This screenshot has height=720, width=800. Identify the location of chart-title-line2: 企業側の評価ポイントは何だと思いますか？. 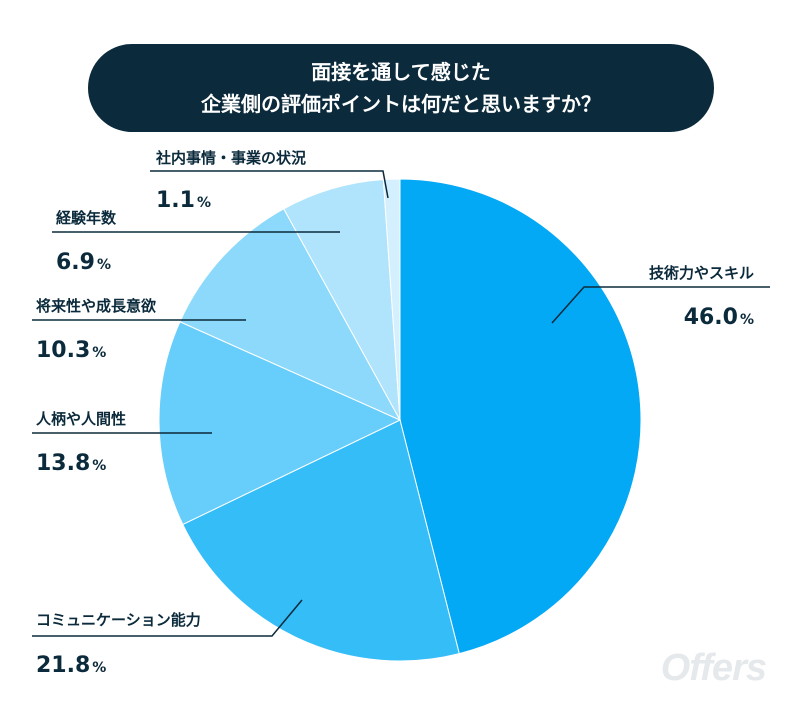
(401, 104).